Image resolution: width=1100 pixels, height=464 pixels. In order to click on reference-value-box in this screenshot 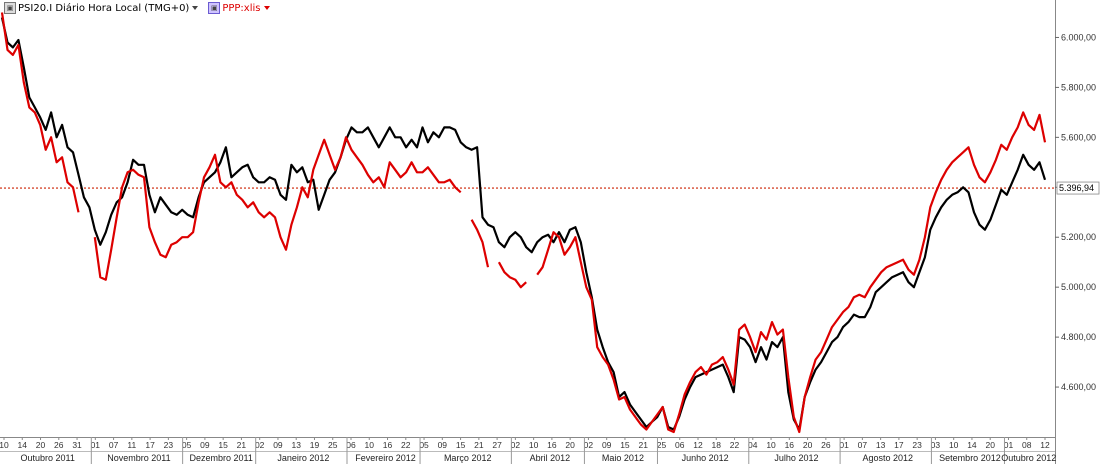, I will do `click(1078, 188)`.